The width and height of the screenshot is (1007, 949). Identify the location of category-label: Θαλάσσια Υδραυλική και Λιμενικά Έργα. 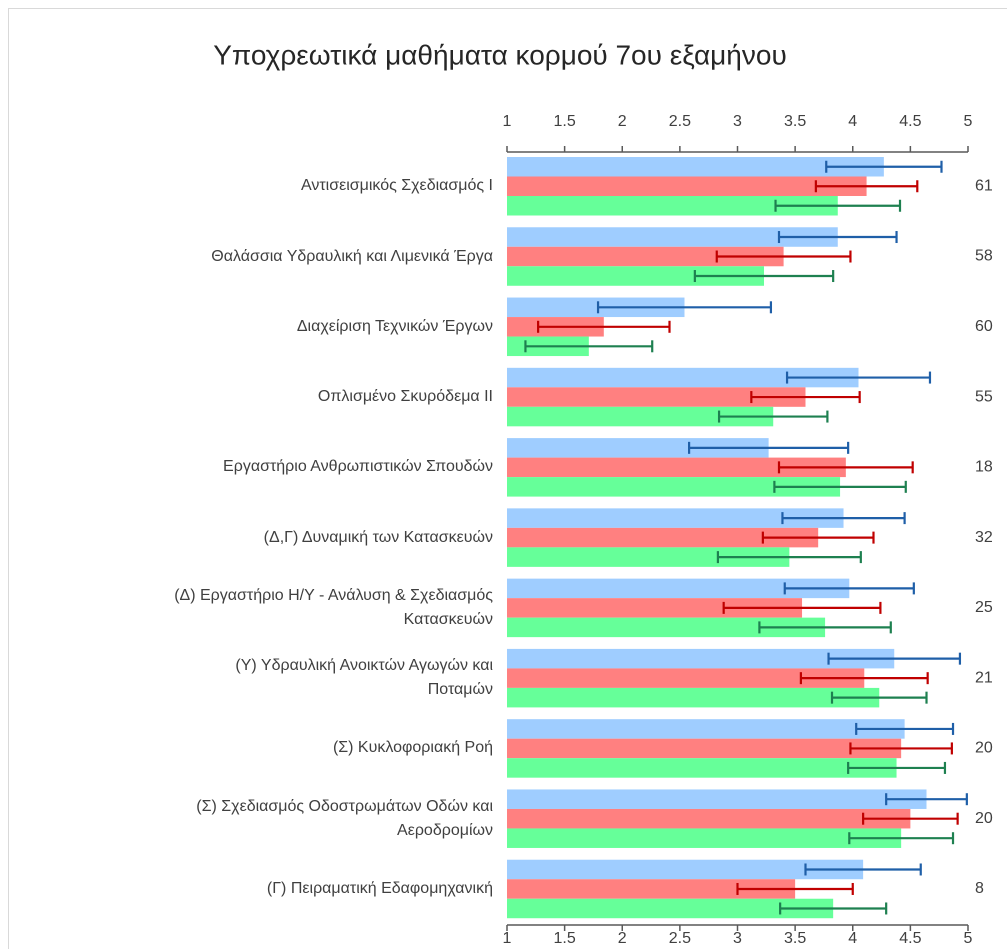
(352, 256).